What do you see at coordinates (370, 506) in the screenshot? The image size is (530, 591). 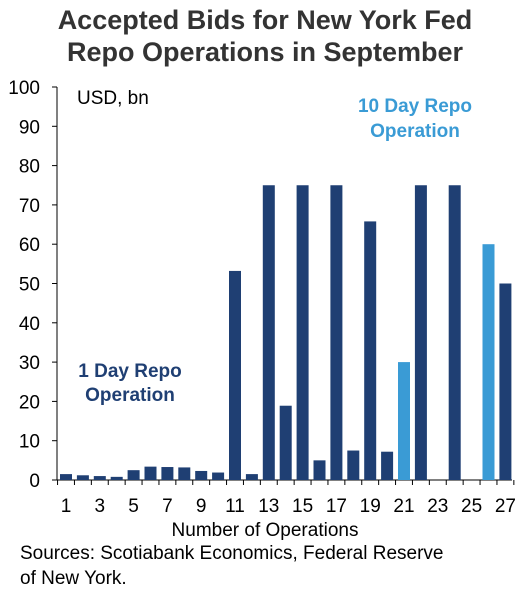 I see `x-tick-label: 19` at bounding box center [370, 506].